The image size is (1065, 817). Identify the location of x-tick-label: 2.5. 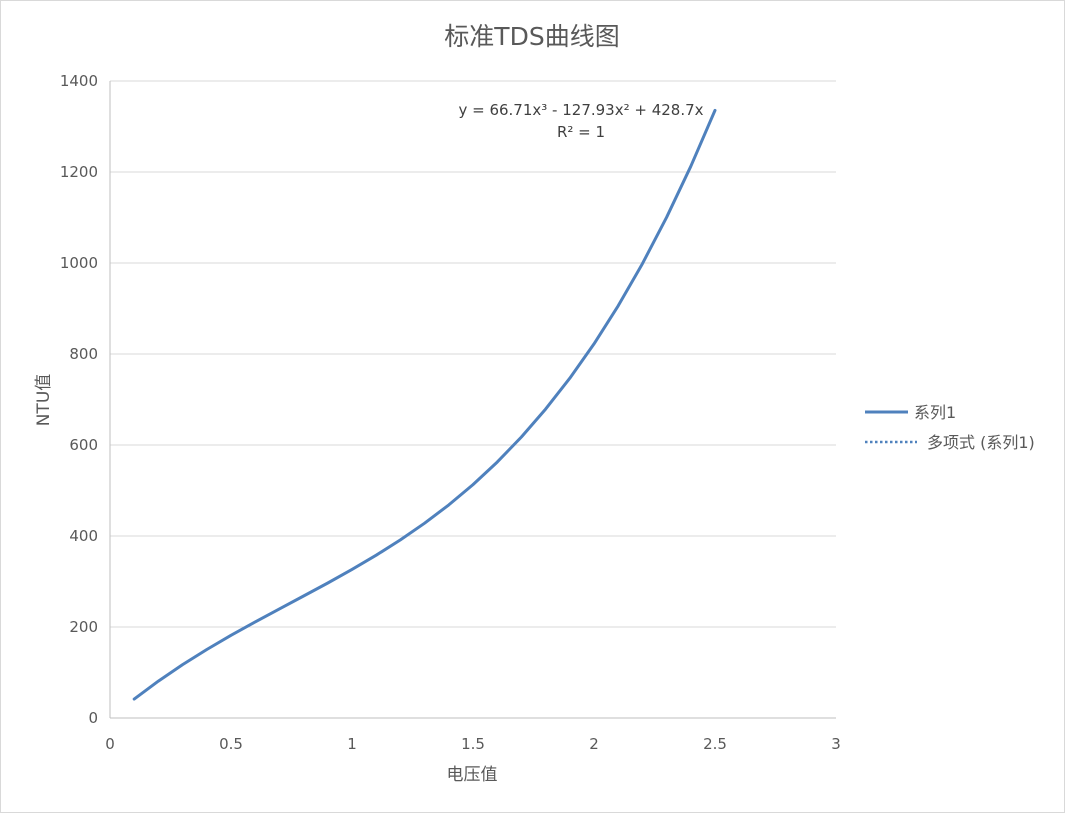
(715, 744).